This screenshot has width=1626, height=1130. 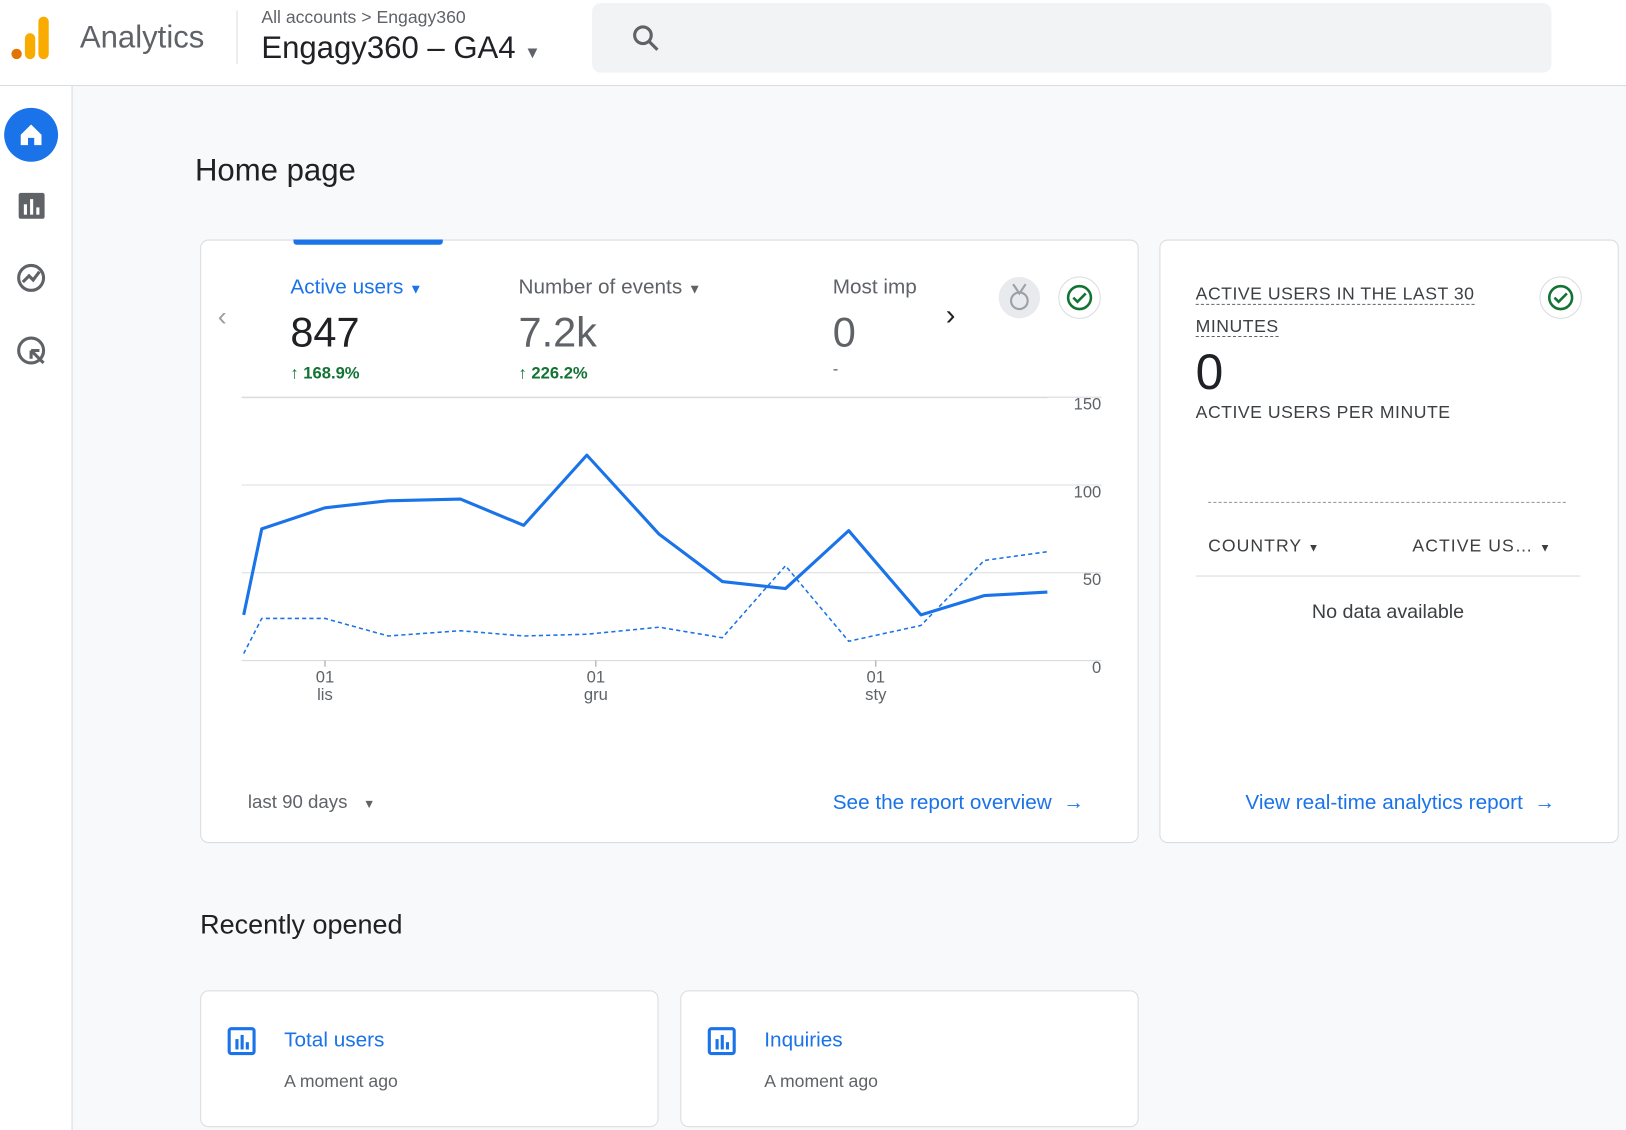 What do you see at coordinates (1088, 491) in the screenshot?
I see `y-tick-label: 100` at bounding box center [1088, 491].